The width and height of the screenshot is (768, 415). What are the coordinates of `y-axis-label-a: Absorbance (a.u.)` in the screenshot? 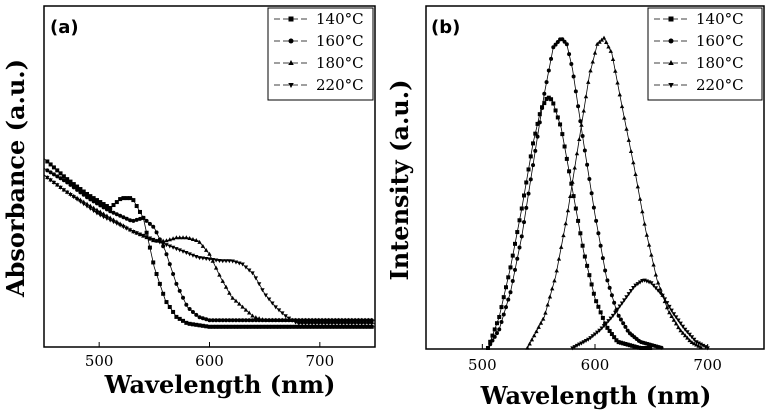 It's located at (15, 178).